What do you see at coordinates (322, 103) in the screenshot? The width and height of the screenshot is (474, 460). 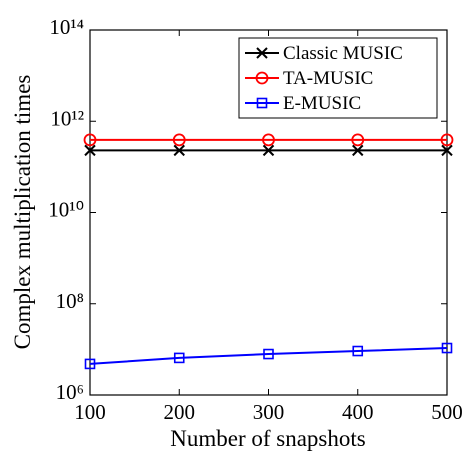 I see `legend-text: E-MUSIC` at bounding box center [322, 103].